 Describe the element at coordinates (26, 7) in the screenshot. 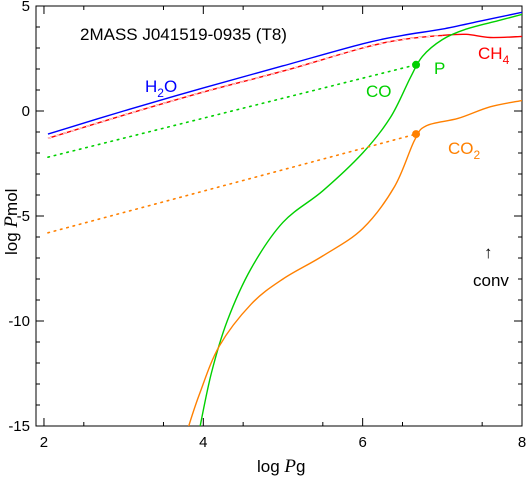

I see `y-tick-label: 5` at that location.